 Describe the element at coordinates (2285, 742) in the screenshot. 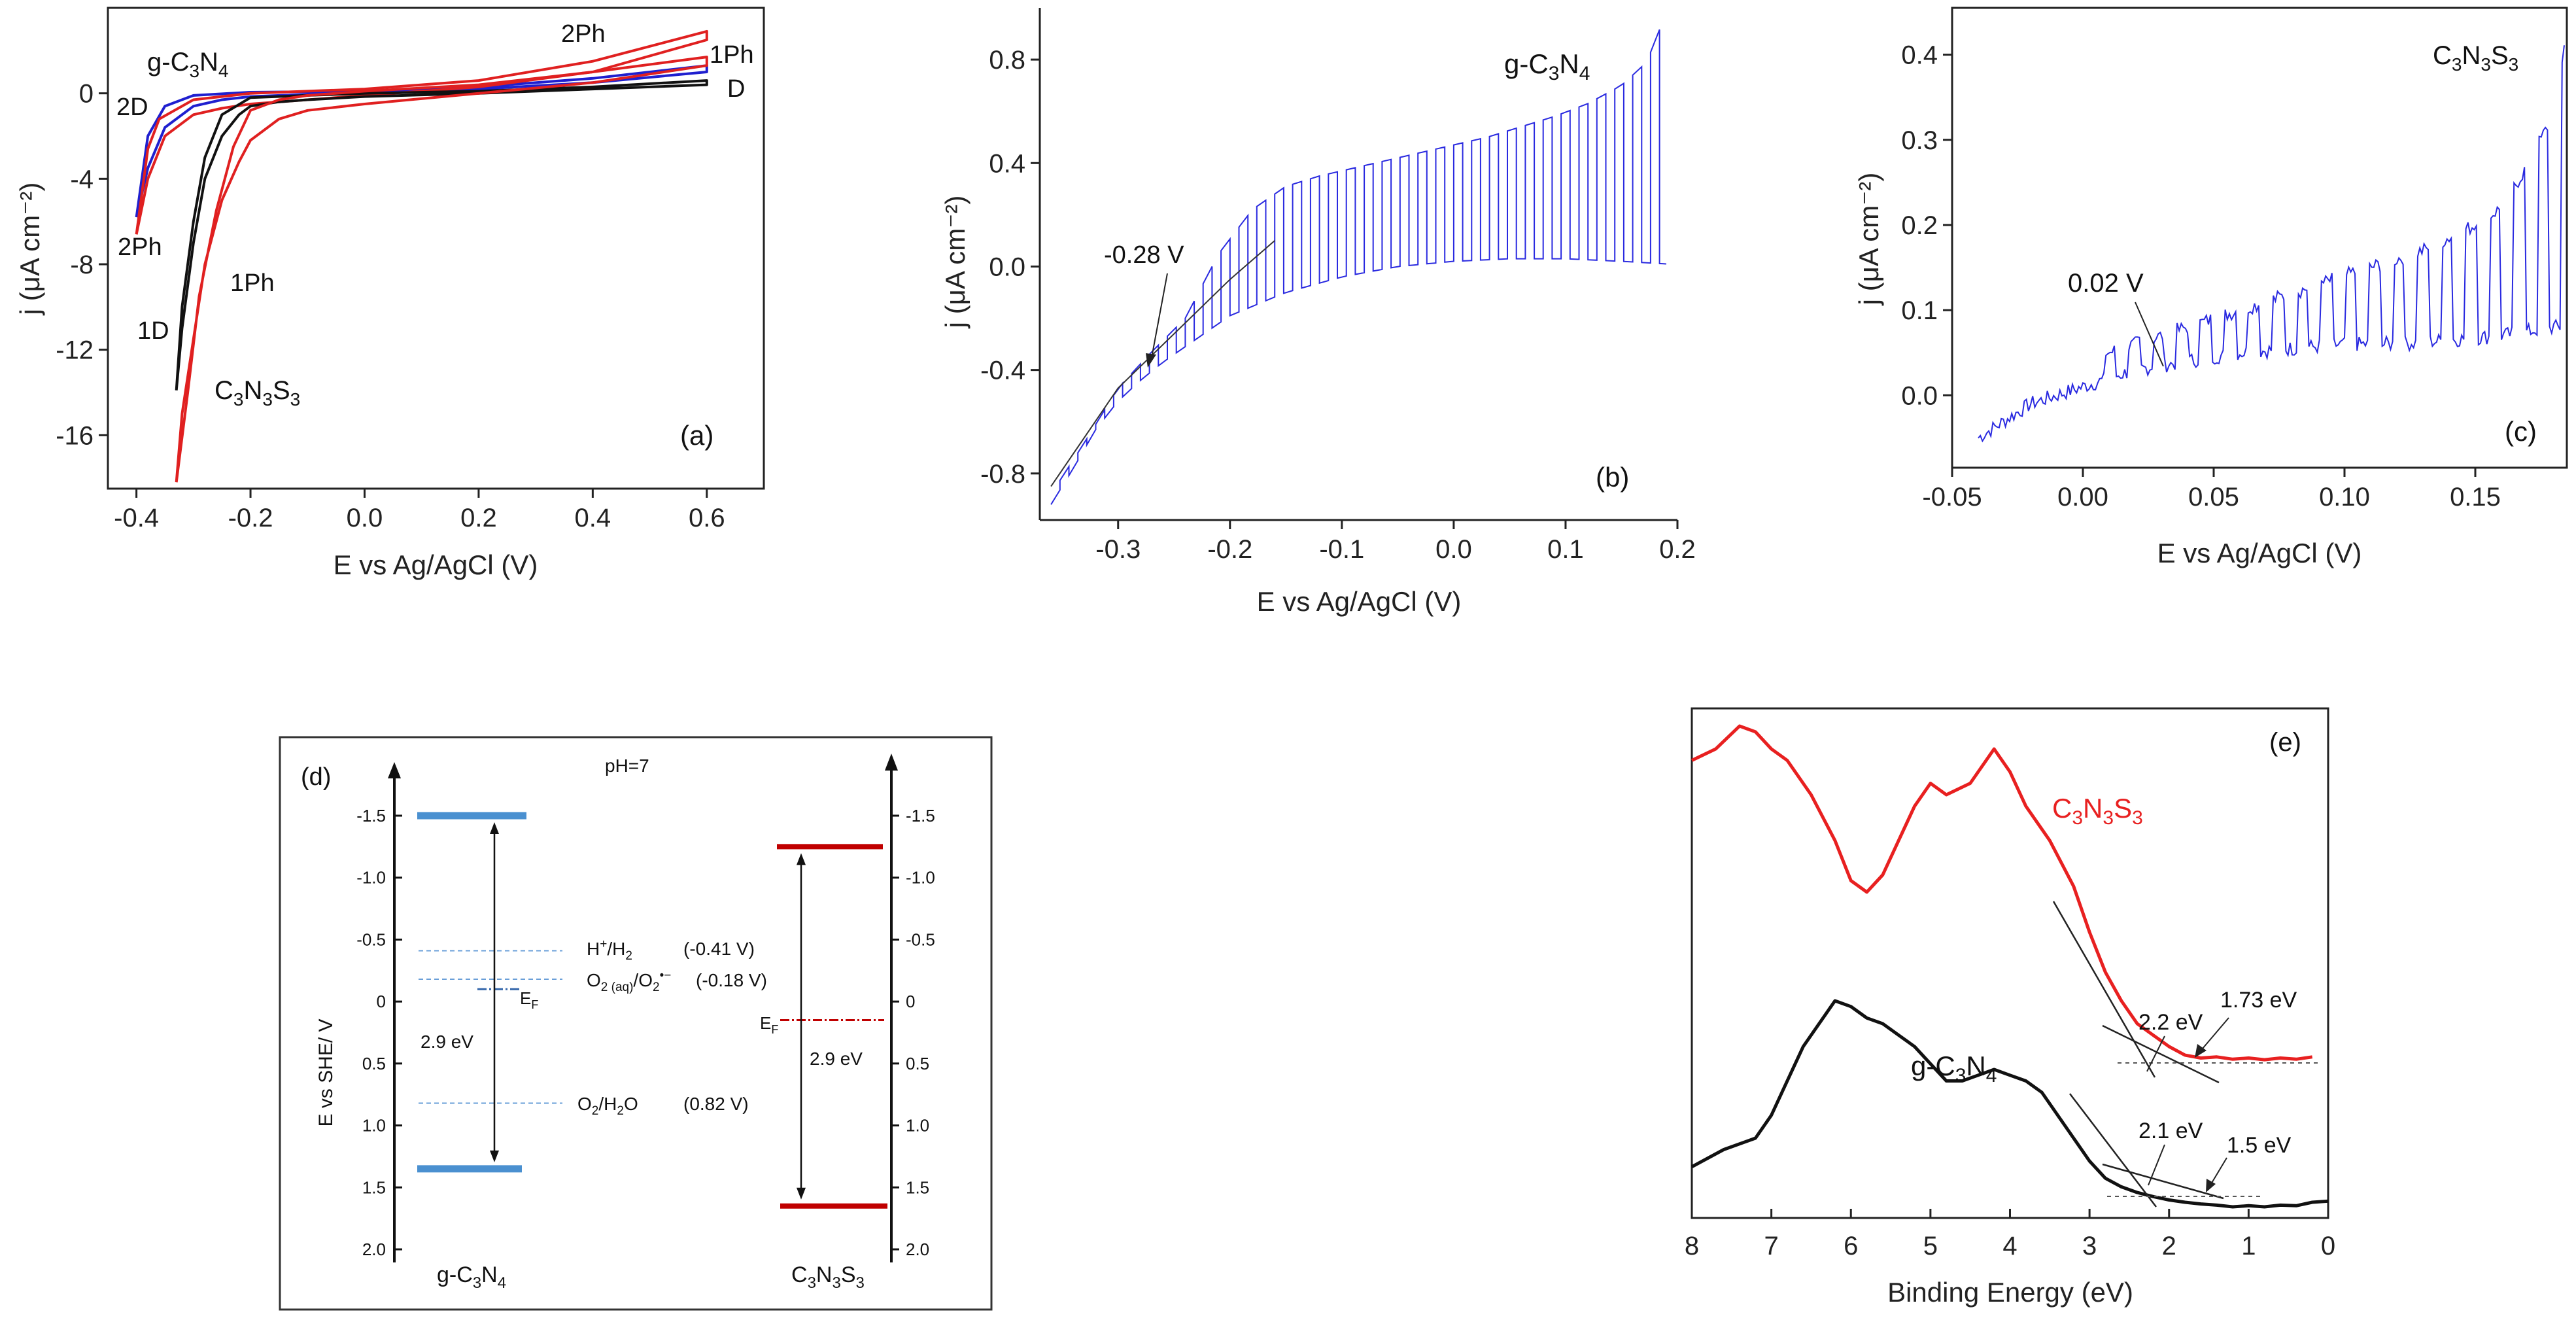

I see `panel-e-panel-letter: (e)` at that location.